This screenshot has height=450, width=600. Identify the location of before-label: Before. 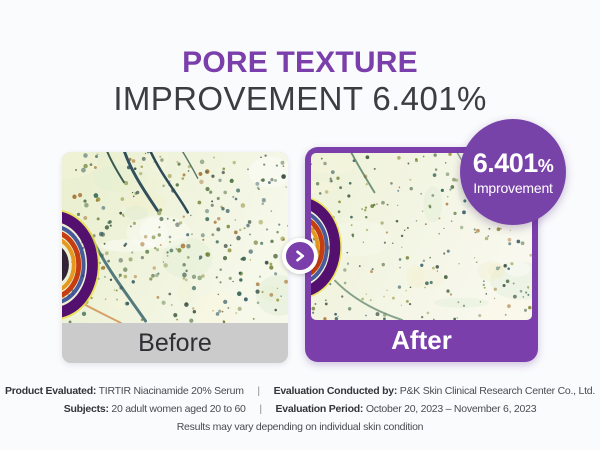
(175, 343).